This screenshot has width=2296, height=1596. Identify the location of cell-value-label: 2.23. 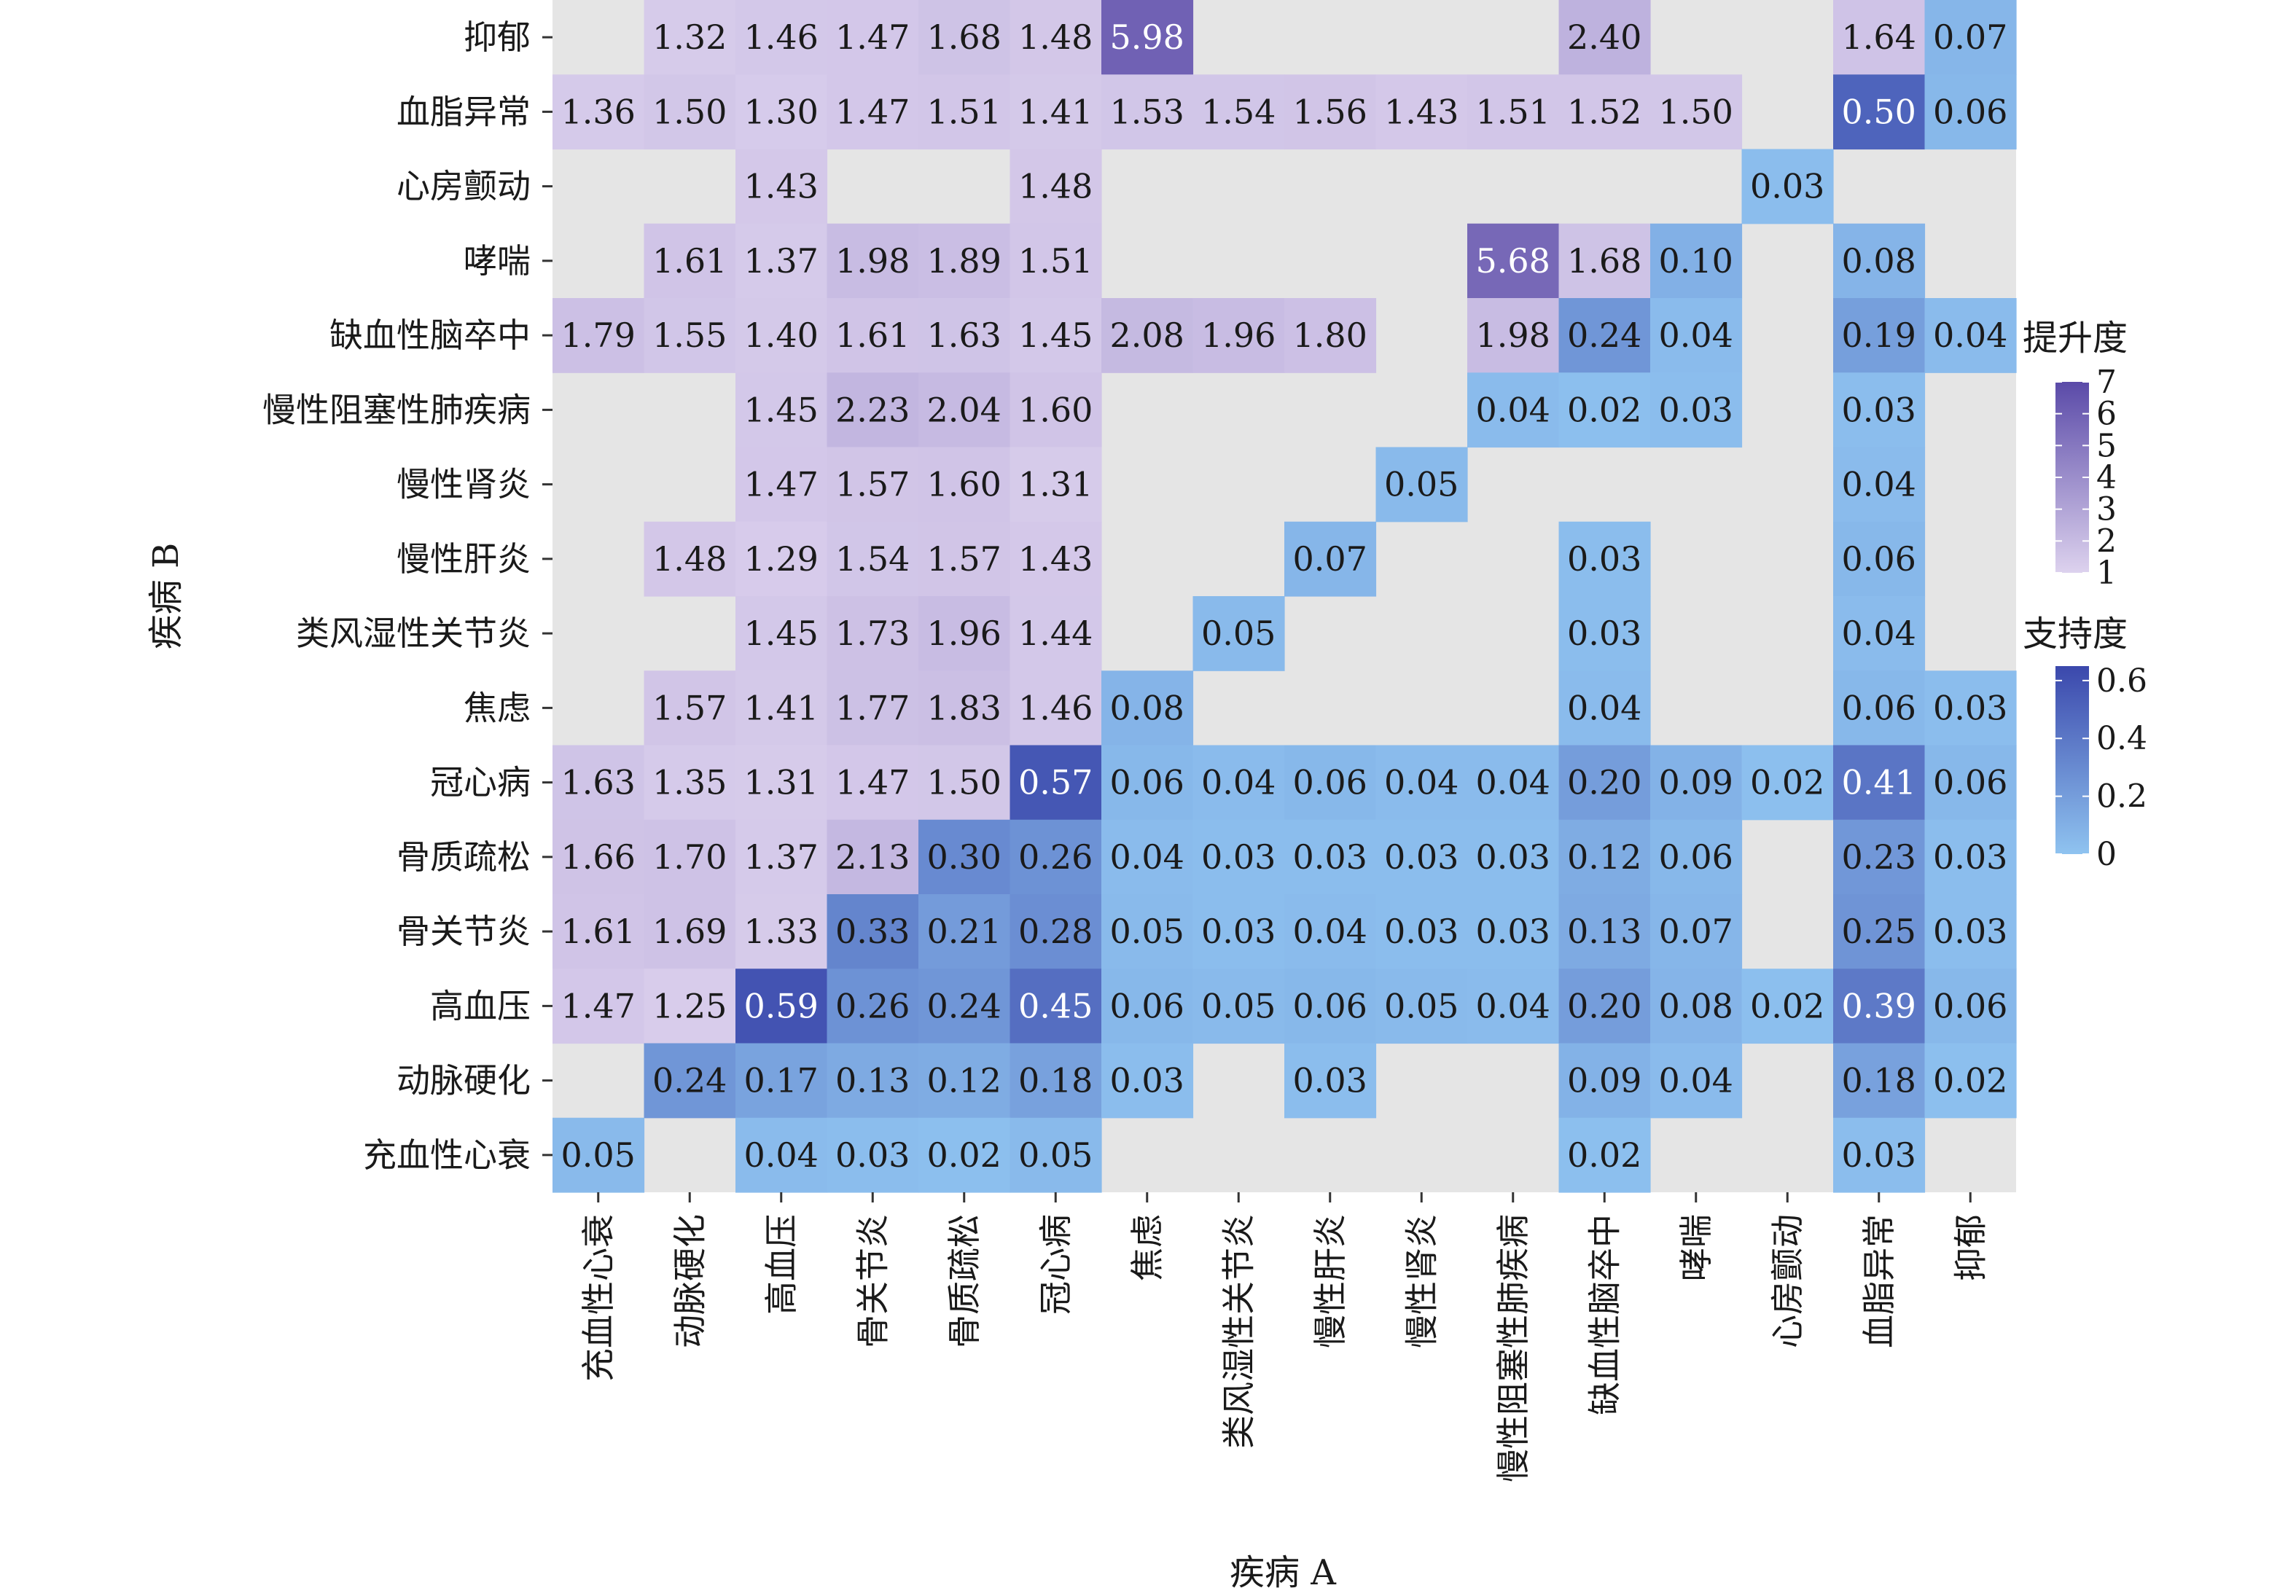
(873, 409).